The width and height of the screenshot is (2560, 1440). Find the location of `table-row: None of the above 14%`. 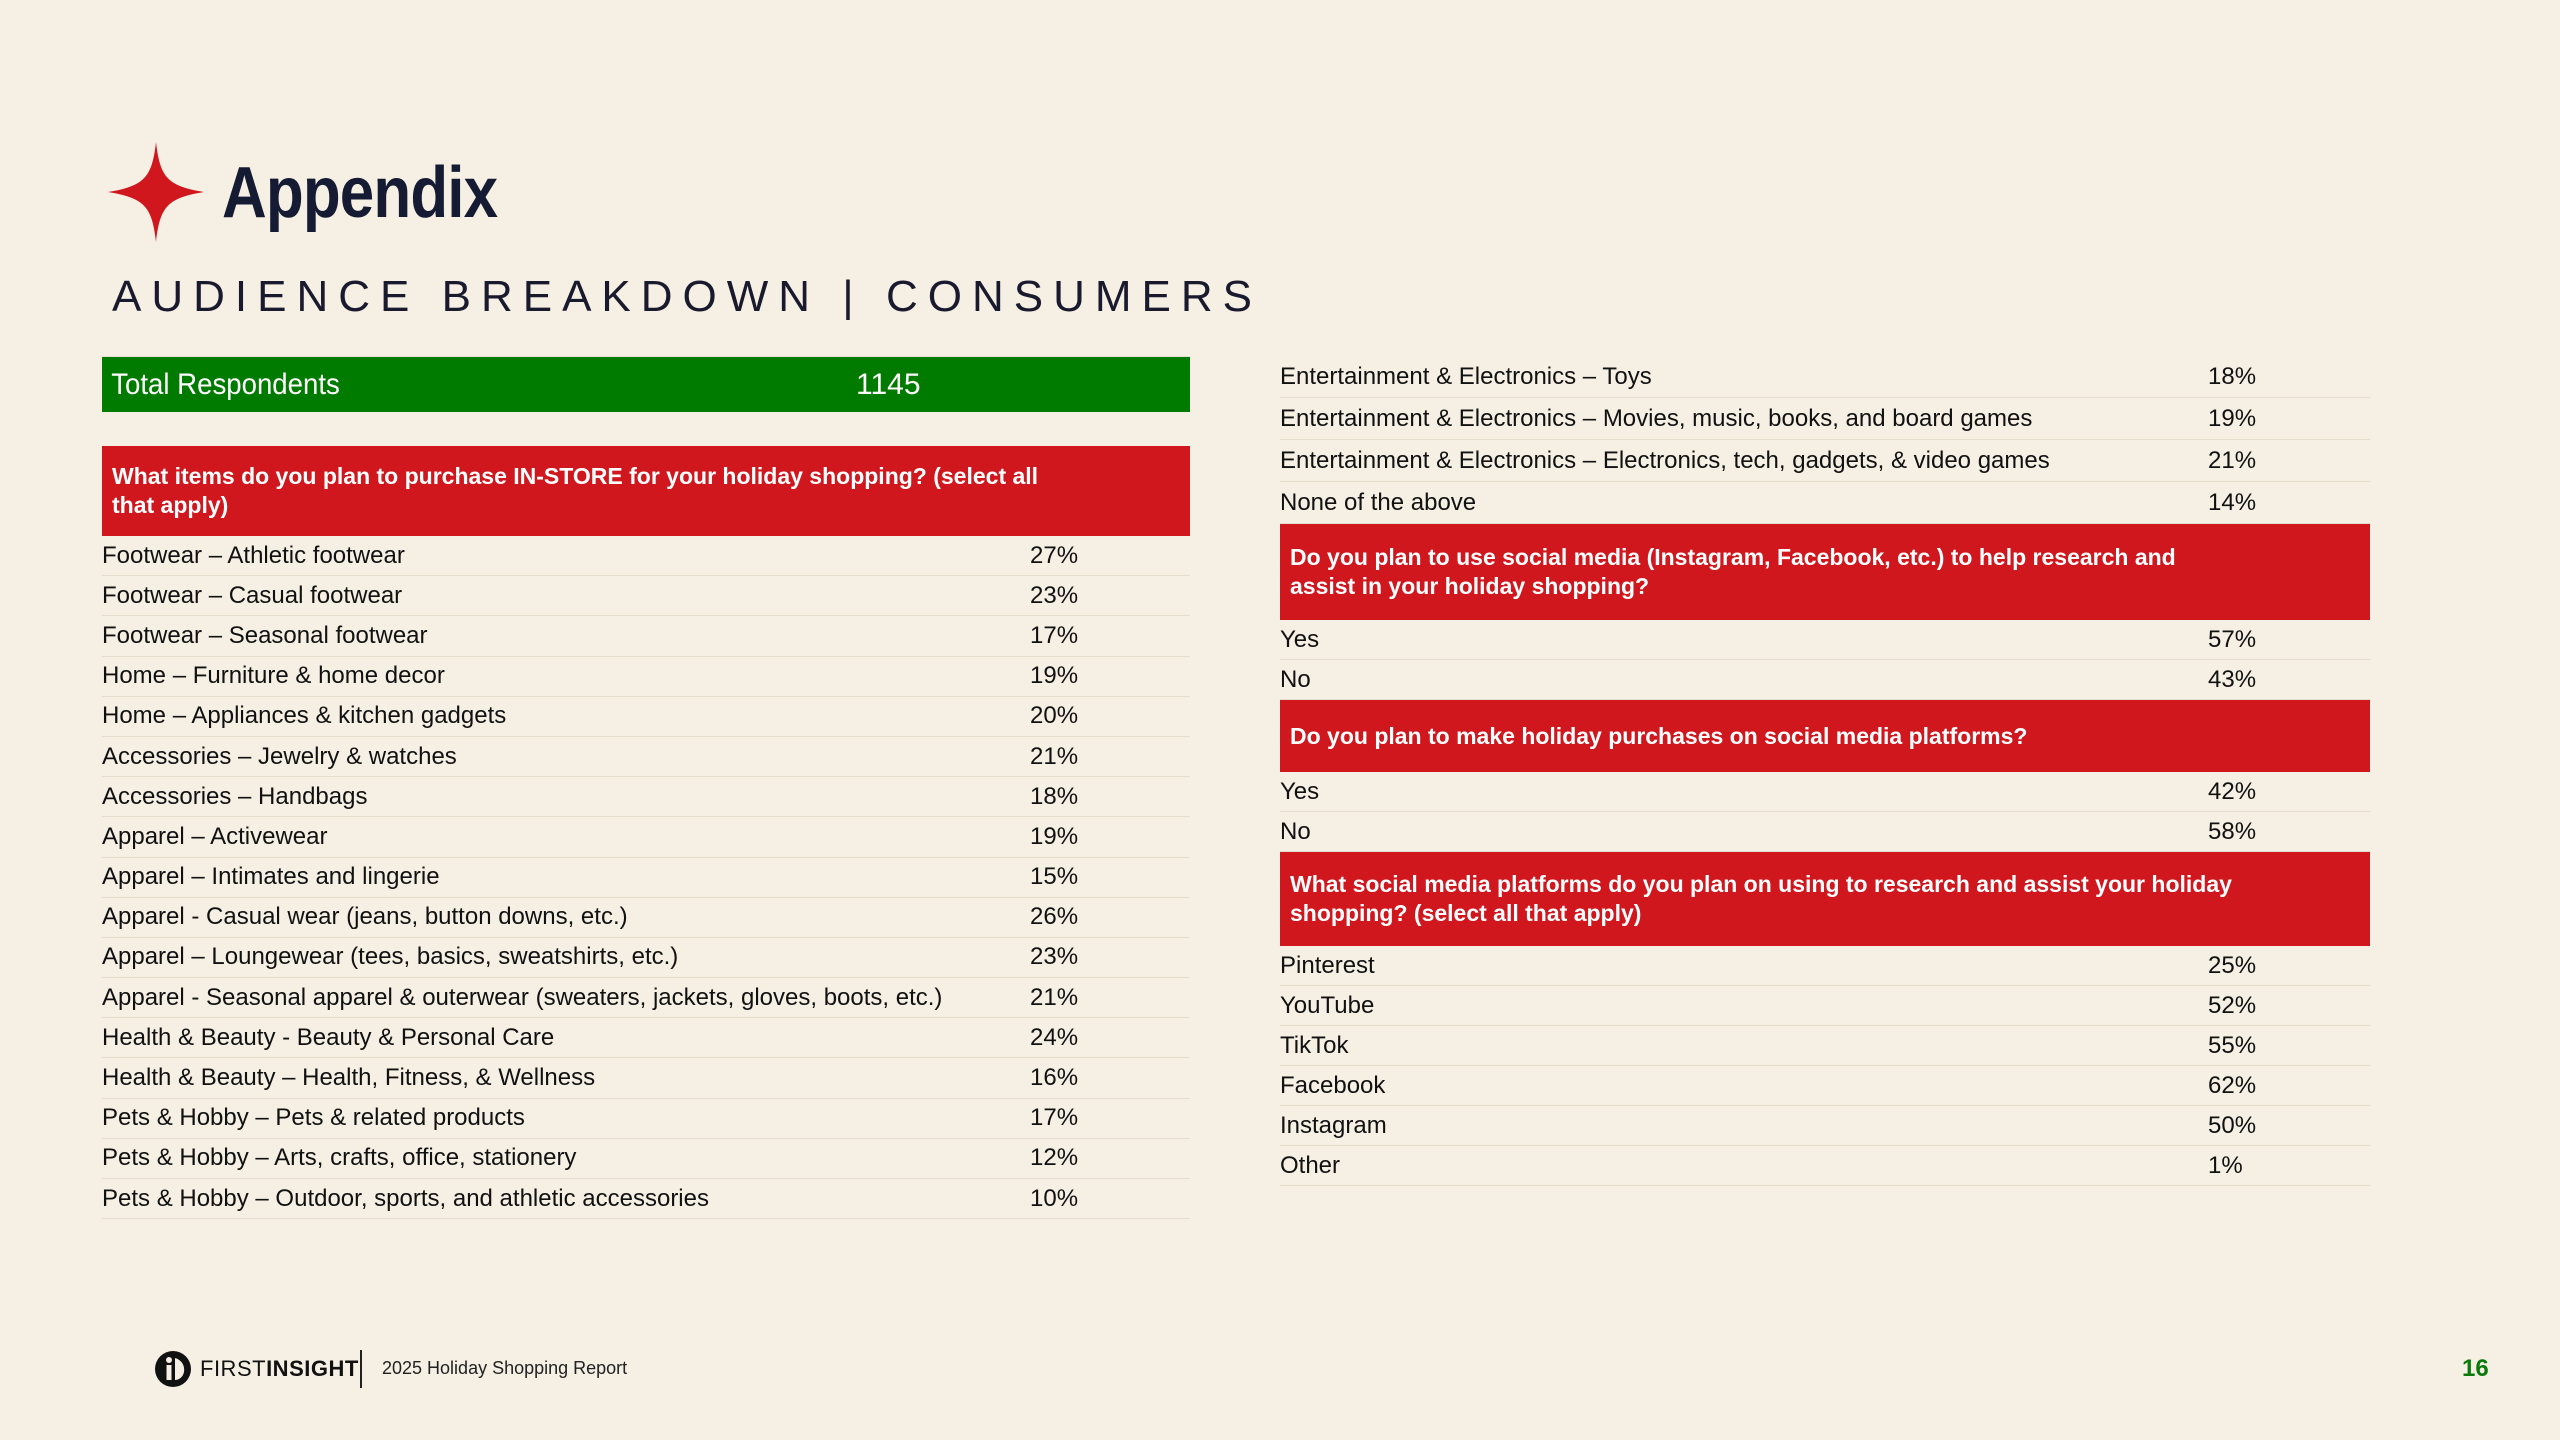

table-row: None of the above 14% is located at coordinates (1825, 503).